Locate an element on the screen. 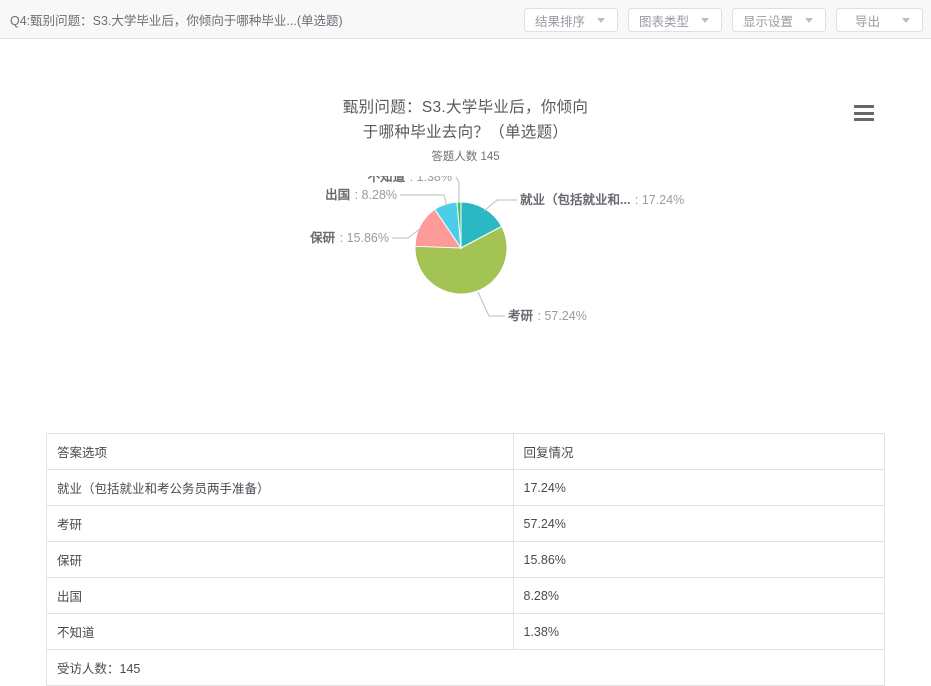 This screenshot has height=686, width=931. chart-type-label: 图表类型 is located at coordinates (663, 21).